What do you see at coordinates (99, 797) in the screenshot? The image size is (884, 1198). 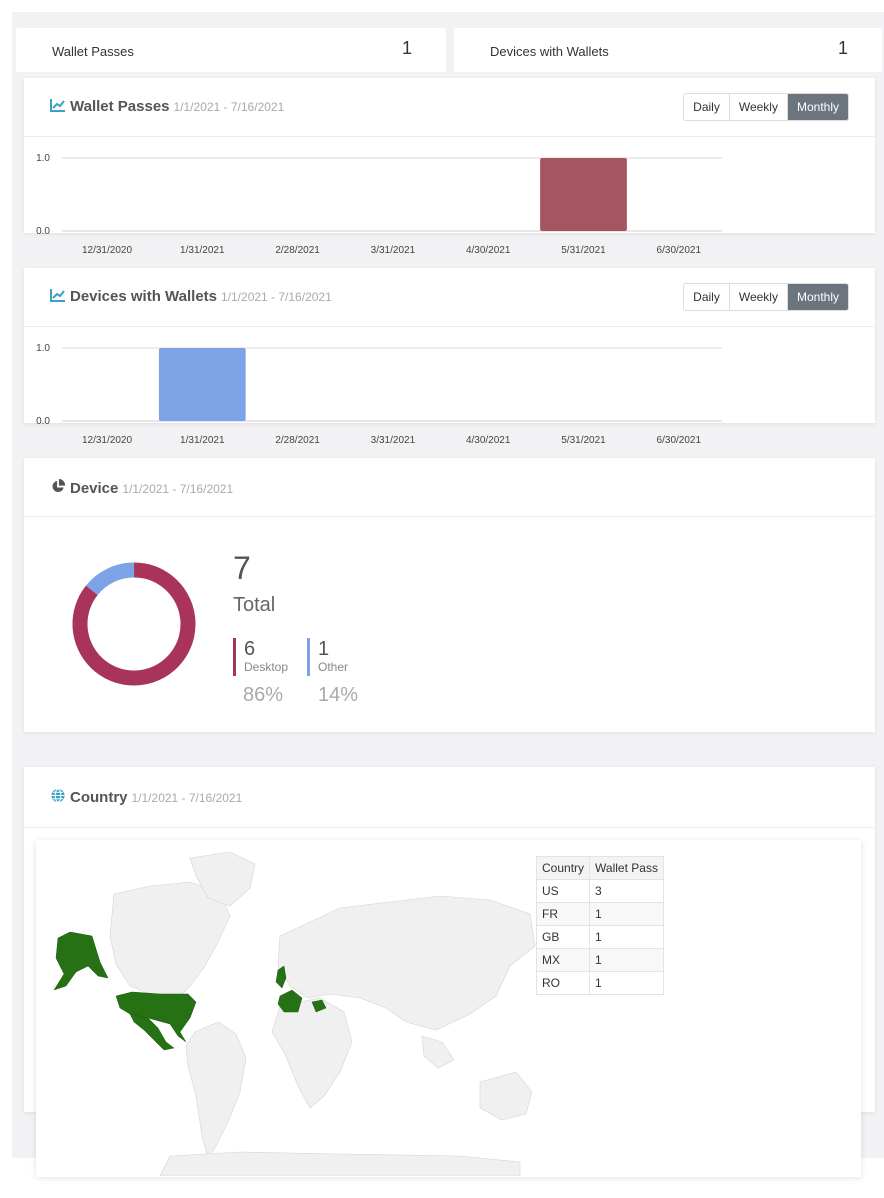 I see `panel-title-text: Country` at bounding box center [99, 797].